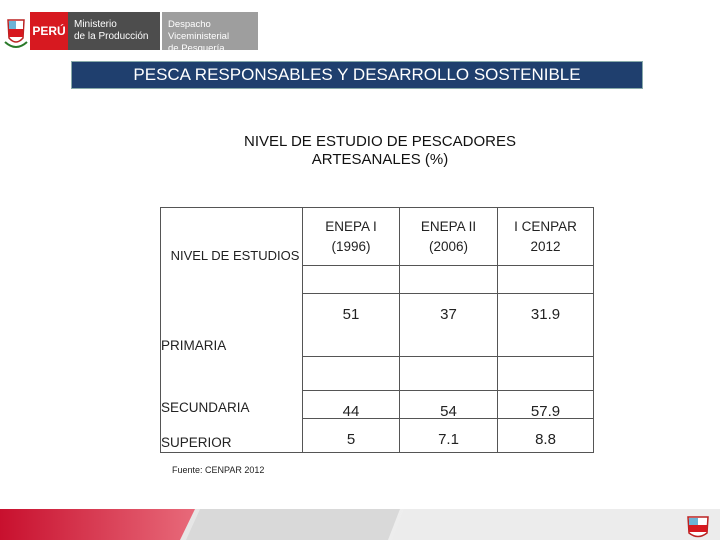 This screenshot has height=540, width=720. Describe the element at coordinates (351, 246) in the screenshot. I see `column-header-line: (1996)` at that location.